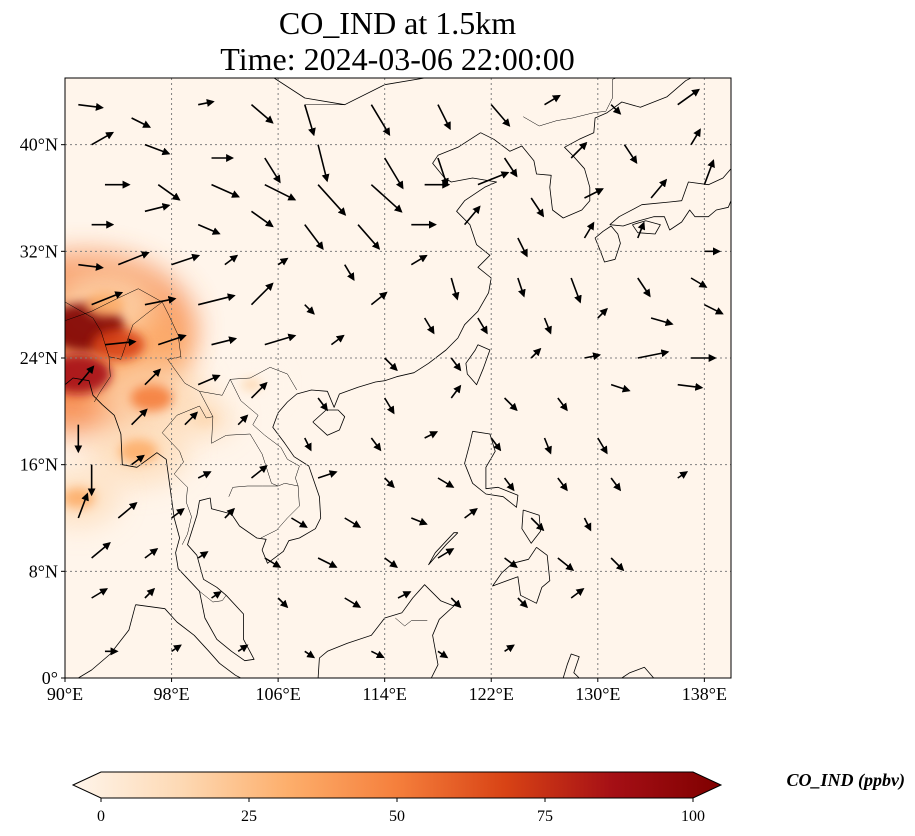  What do you see at coordinates (704, 694) in the screenshot?
I see `x-tick-label-6: 138°E` at bounding box center [704, 694].